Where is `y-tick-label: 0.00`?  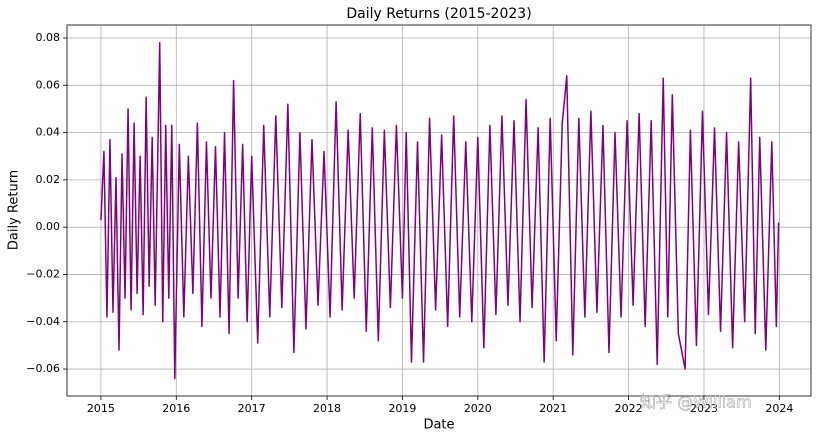 y-tick-label: 0.00 is located at coordinates (48, 226).